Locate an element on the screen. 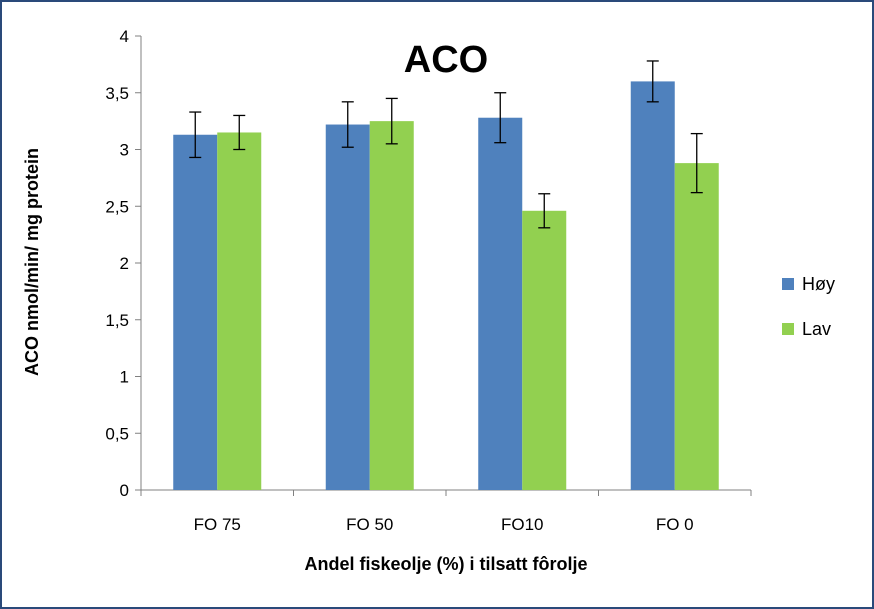 The height and width of the screenshot is (609, 874). y-tick-label: 3,5 is located at coordinates (117, 93).